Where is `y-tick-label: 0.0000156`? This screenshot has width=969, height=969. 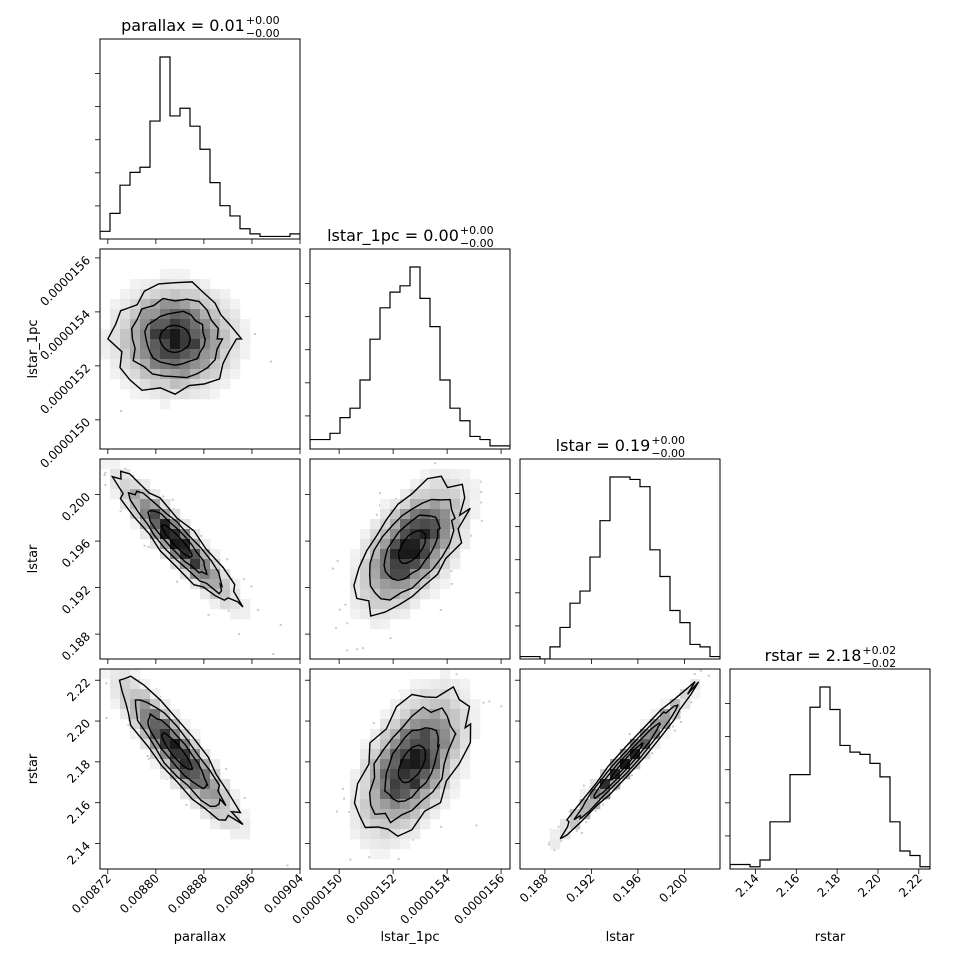
y-tick-label: 0.0000156 is located at coordinates (65, 281).